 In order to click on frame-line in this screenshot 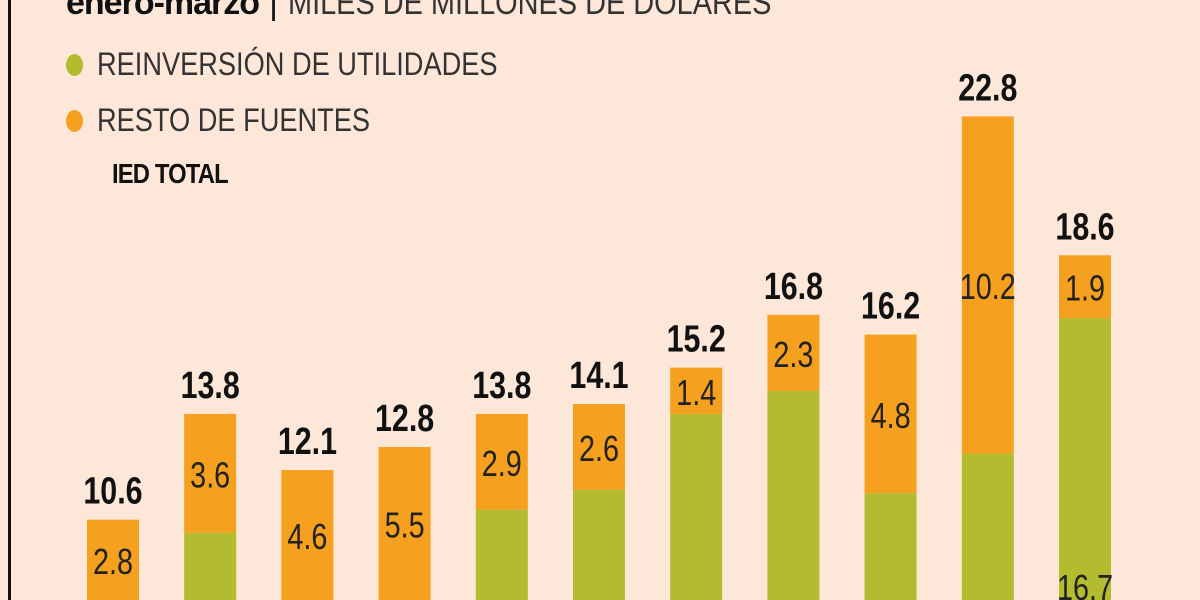, I will do `click(9, 300)`.